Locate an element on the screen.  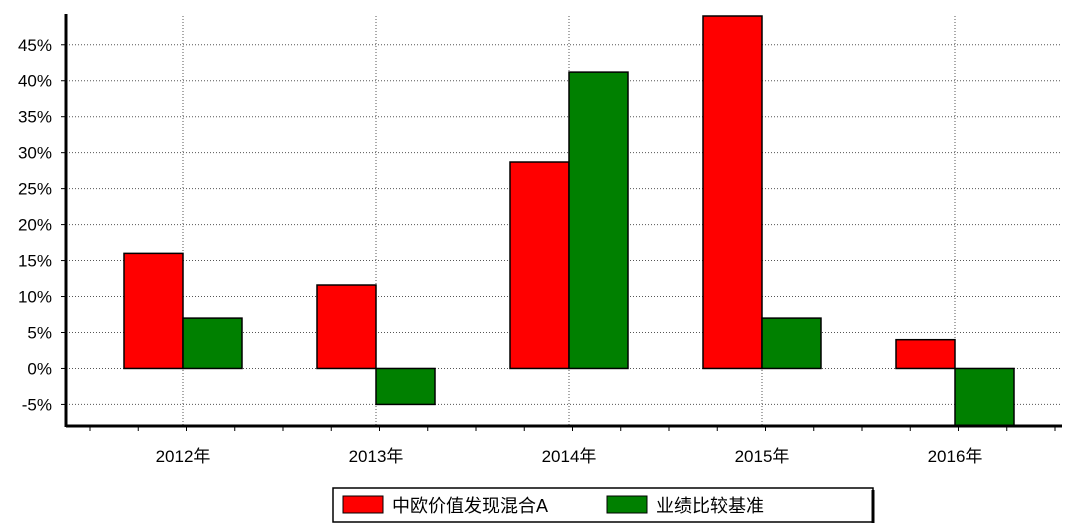
y-tick-label: -5% is located at coordinates (37, 404).